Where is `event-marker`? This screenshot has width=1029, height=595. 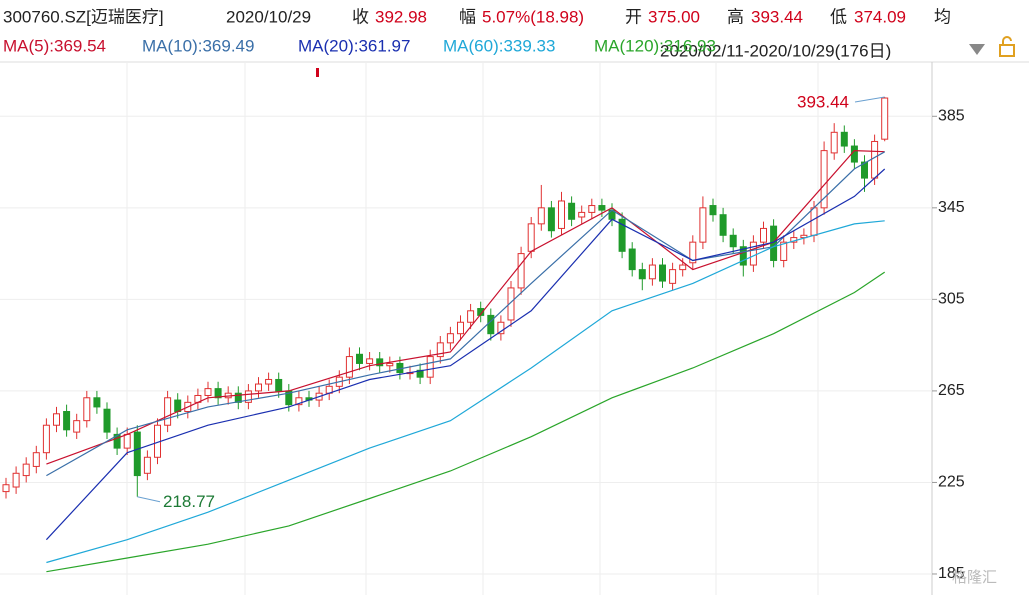 event-marker is located at coordinates (317, 72).